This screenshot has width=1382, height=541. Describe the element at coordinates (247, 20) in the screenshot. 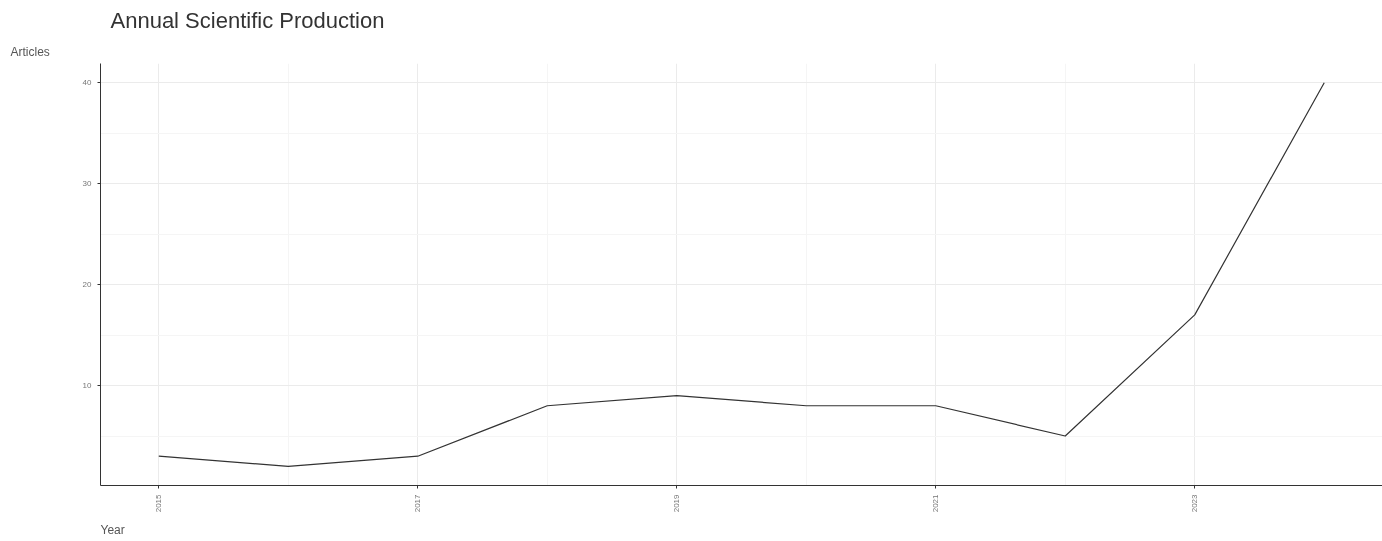

I see `chart-title: Annual Scientific Production` at that location.